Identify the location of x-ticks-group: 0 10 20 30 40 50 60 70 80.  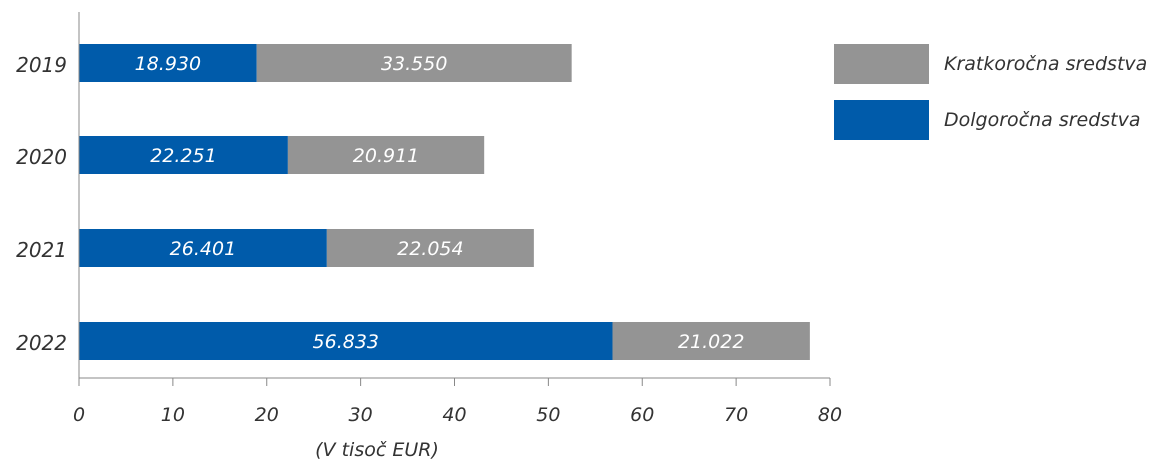
(457, 402).